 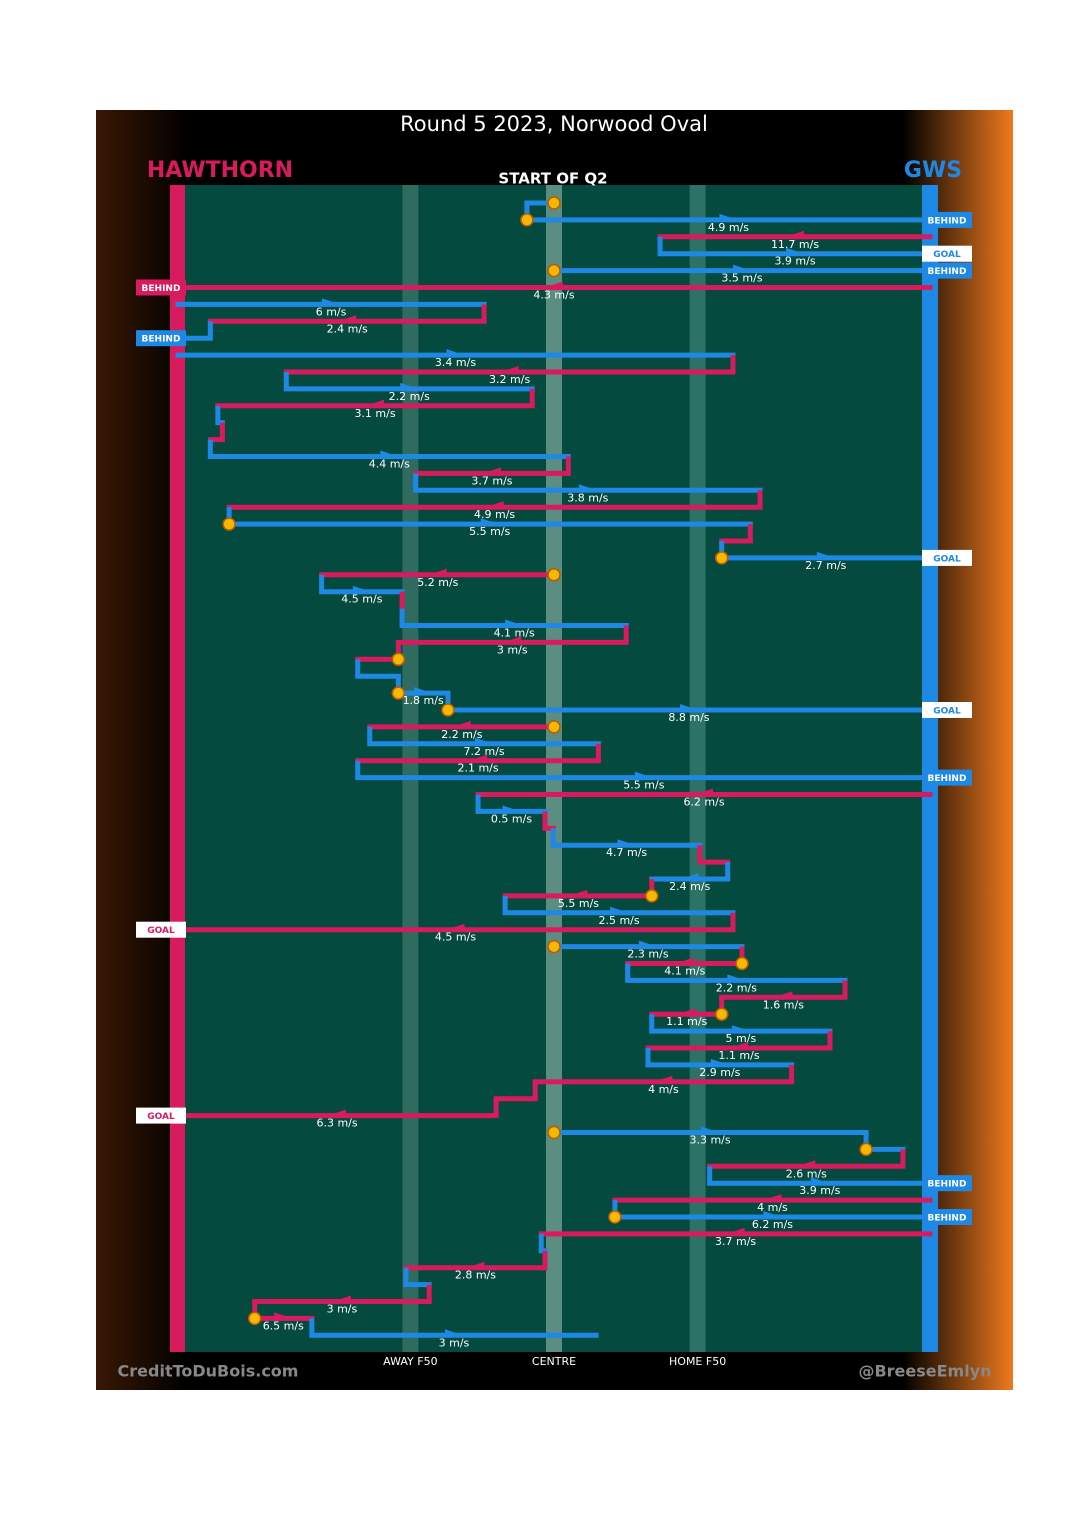 I want to click on chart-title: Round 5 2023, Norwood Oval, so click(x=554, y=124).